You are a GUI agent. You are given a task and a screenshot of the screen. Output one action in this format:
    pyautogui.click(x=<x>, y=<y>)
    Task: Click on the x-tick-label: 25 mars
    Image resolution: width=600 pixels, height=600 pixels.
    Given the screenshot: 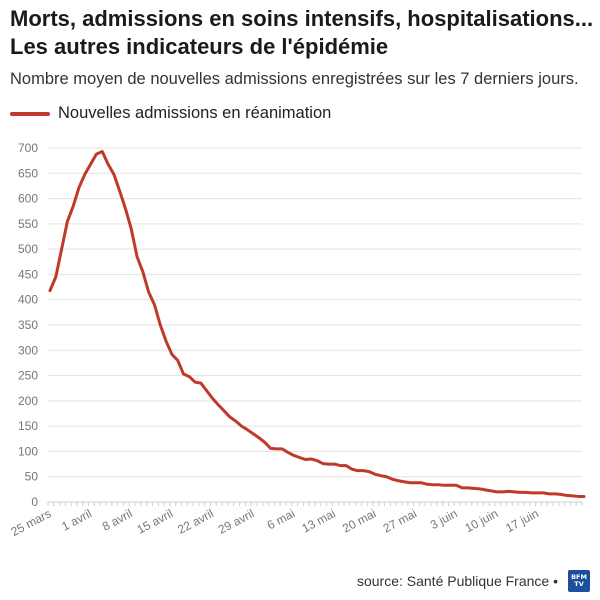 What is the action you would take?
    pyautogui.click(x=31, y=522)
    